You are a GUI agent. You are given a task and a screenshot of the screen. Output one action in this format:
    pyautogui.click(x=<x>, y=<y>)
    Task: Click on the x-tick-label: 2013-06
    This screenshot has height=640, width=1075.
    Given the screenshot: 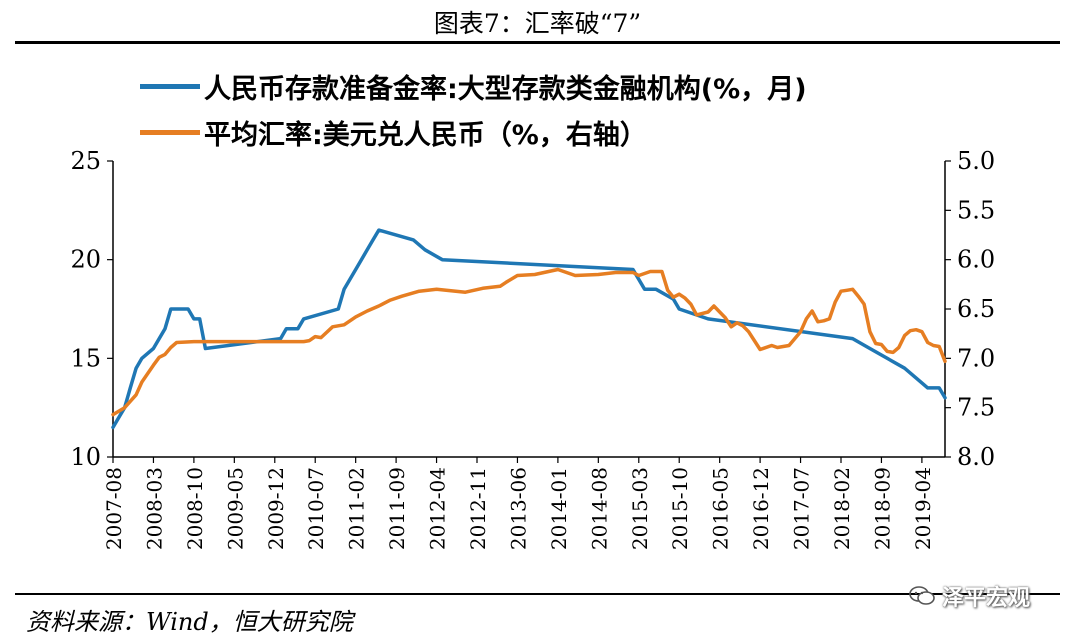 What is the action you would take?
    pyautogui.click(x=518, y=508)
    